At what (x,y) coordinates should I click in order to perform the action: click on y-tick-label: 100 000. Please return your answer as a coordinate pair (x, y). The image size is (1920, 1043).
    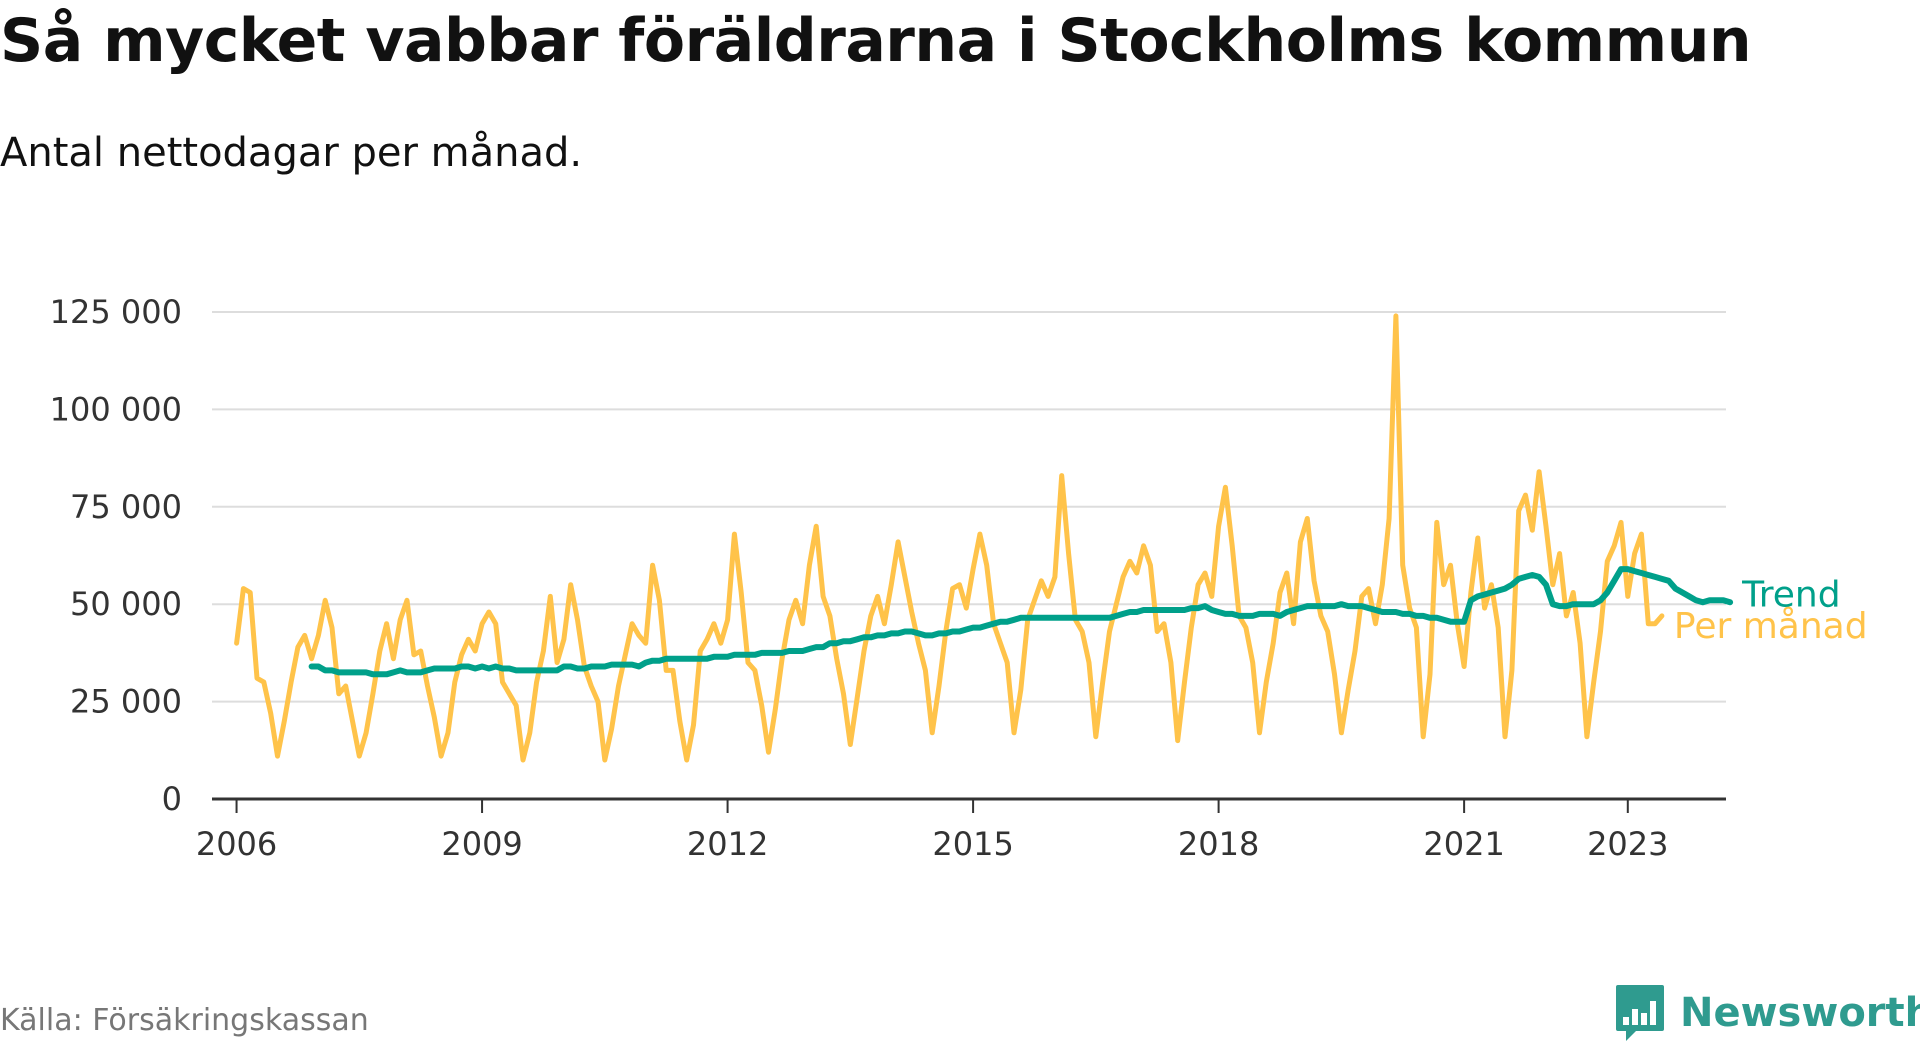
    Looking at the image, I should click on (116, 409).